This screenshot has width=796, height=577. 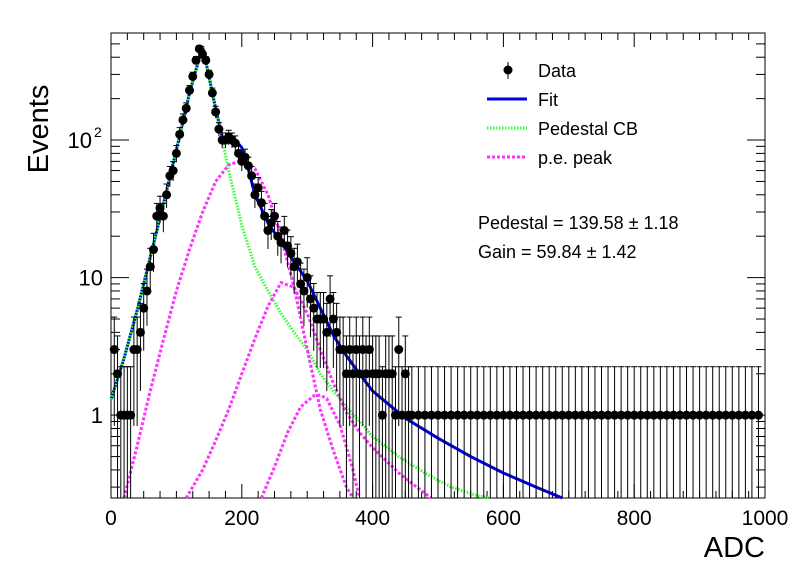 I want to click on legend: Data Fit Pedestal CB p.e. peak, so click(x=562, y=114).